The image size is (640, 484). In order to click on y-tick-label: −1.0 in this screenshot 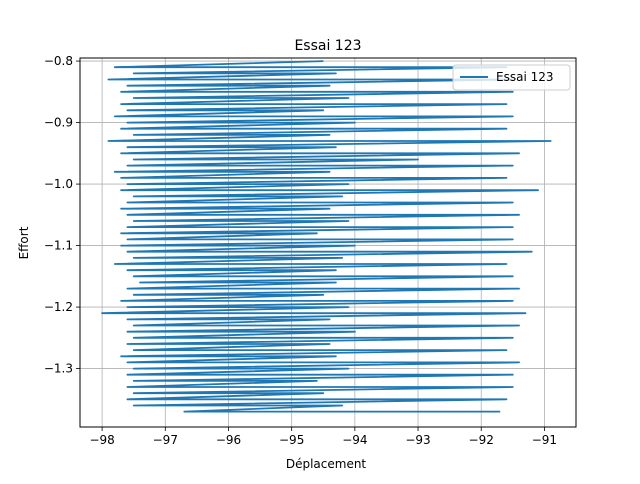, I will do `click(58, 184)`.